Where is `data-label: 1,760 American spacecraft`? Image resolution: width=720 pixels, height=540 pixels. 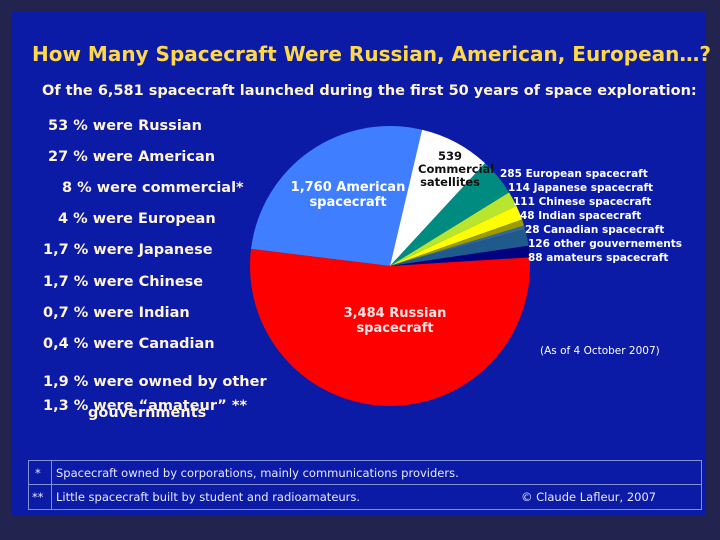
data-label: 1,760 American spacecraft is located at coordinates (348, 195).